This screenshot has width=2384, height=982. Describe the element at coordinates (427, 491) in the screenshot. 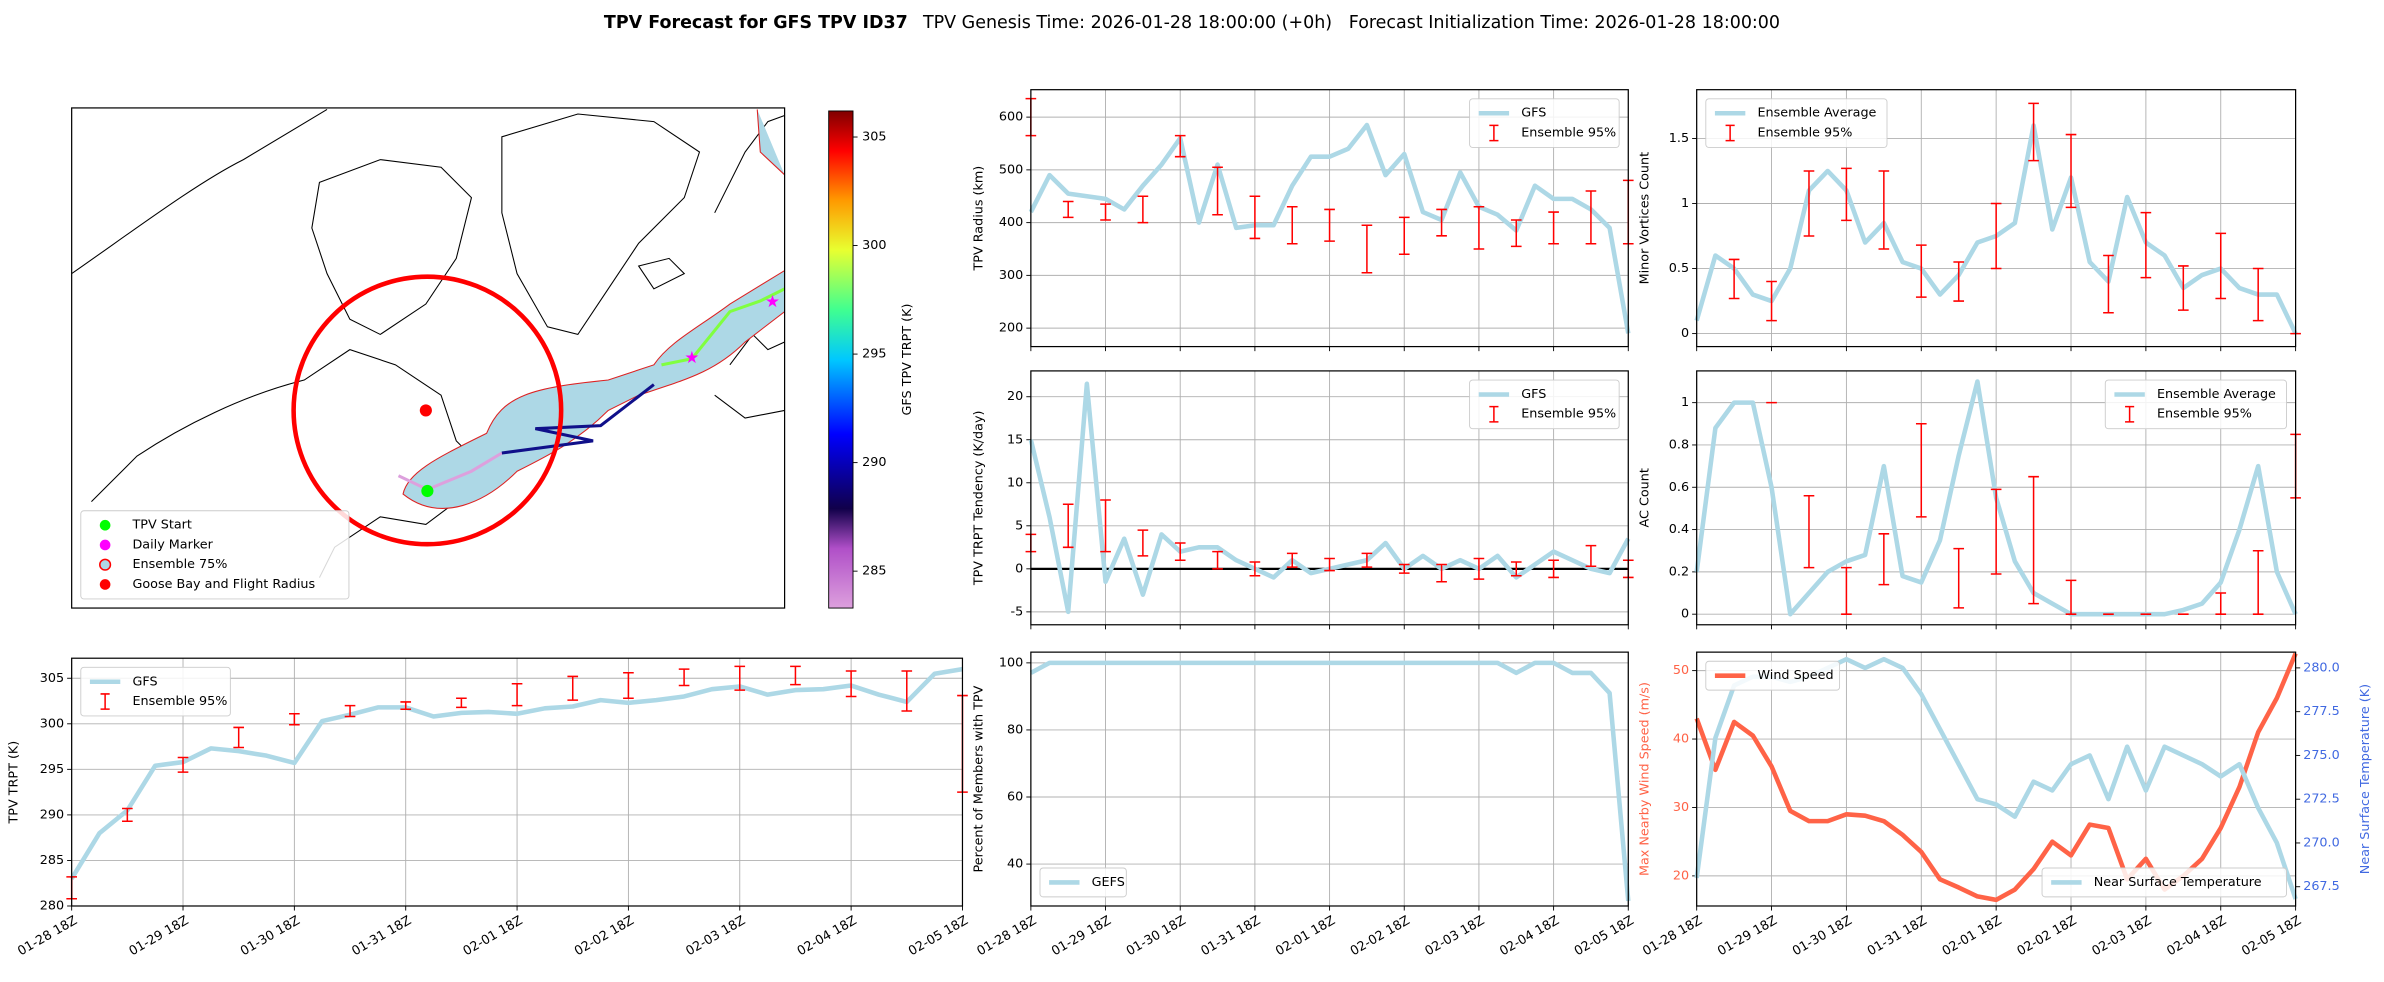

I see `tpv-start` at that location.